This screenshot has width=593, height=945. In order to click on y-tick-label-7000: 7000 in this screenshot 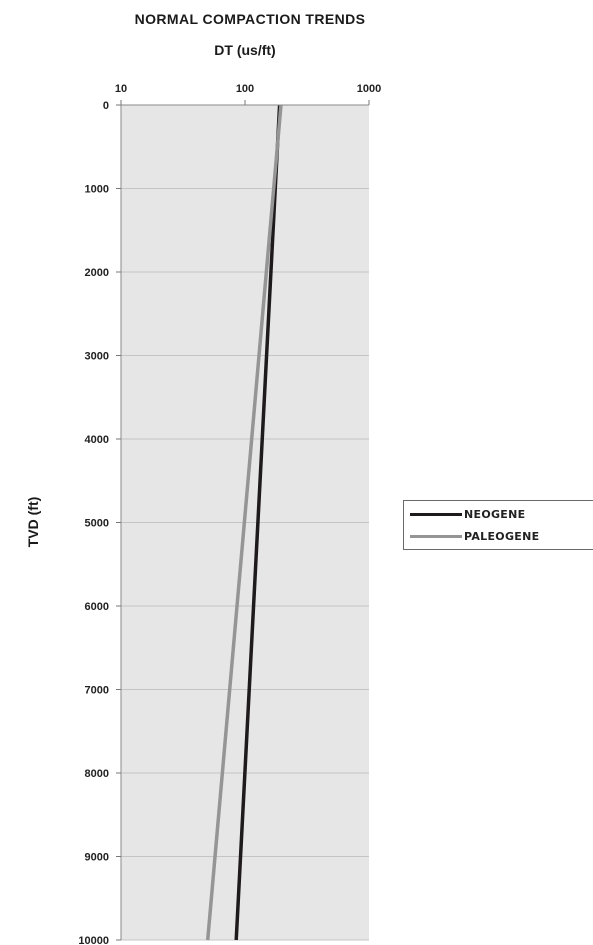, I will do `click(97, 691)`.